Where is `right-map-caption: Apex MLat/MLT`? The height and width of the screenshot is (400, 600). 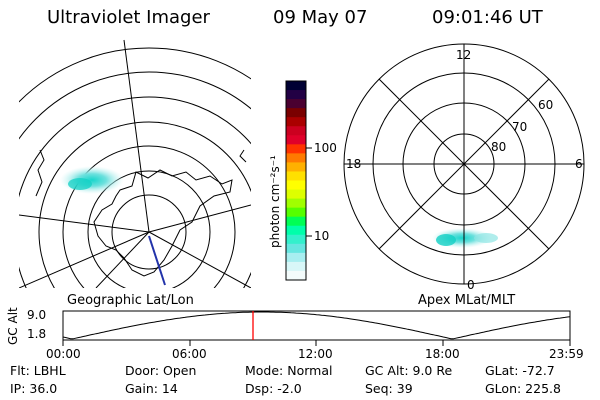 right-map-caption: Apex MLat/MLT is located at coordinates (467, 300).